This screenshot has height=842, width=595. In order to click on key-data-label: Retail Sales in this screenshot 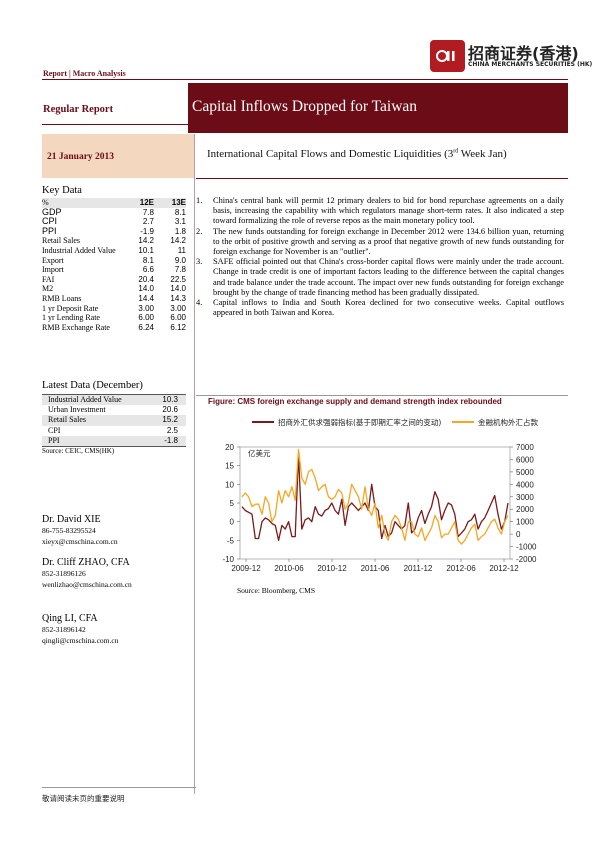, I will do `click(61, 241)`.